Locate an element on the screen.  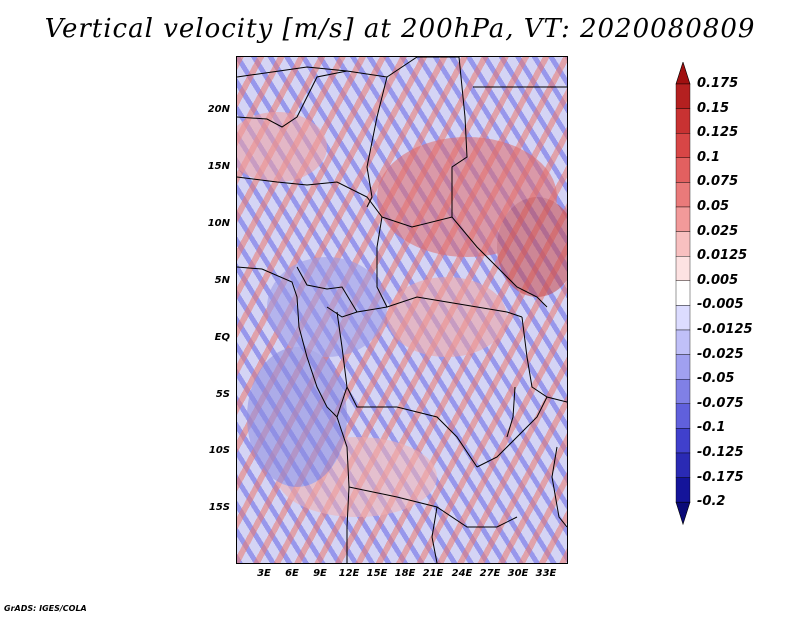
lon-label: 24E is located at coordinates (462, 573).